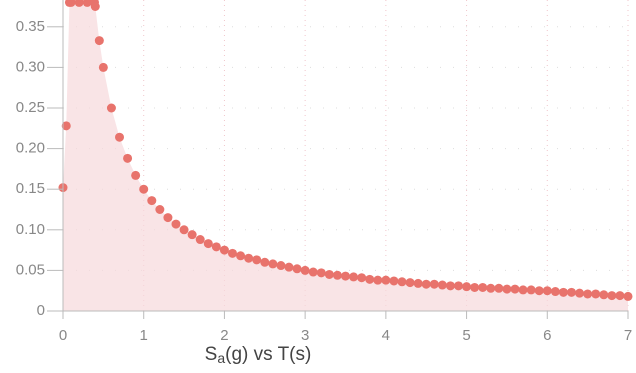 Image resolution: width=636 pixels, height=373 pixels. What do you see at coordinates (30, 26) in the screenshot?
I see `y-tick-label: 0.35` at bounding box center [30, 26].